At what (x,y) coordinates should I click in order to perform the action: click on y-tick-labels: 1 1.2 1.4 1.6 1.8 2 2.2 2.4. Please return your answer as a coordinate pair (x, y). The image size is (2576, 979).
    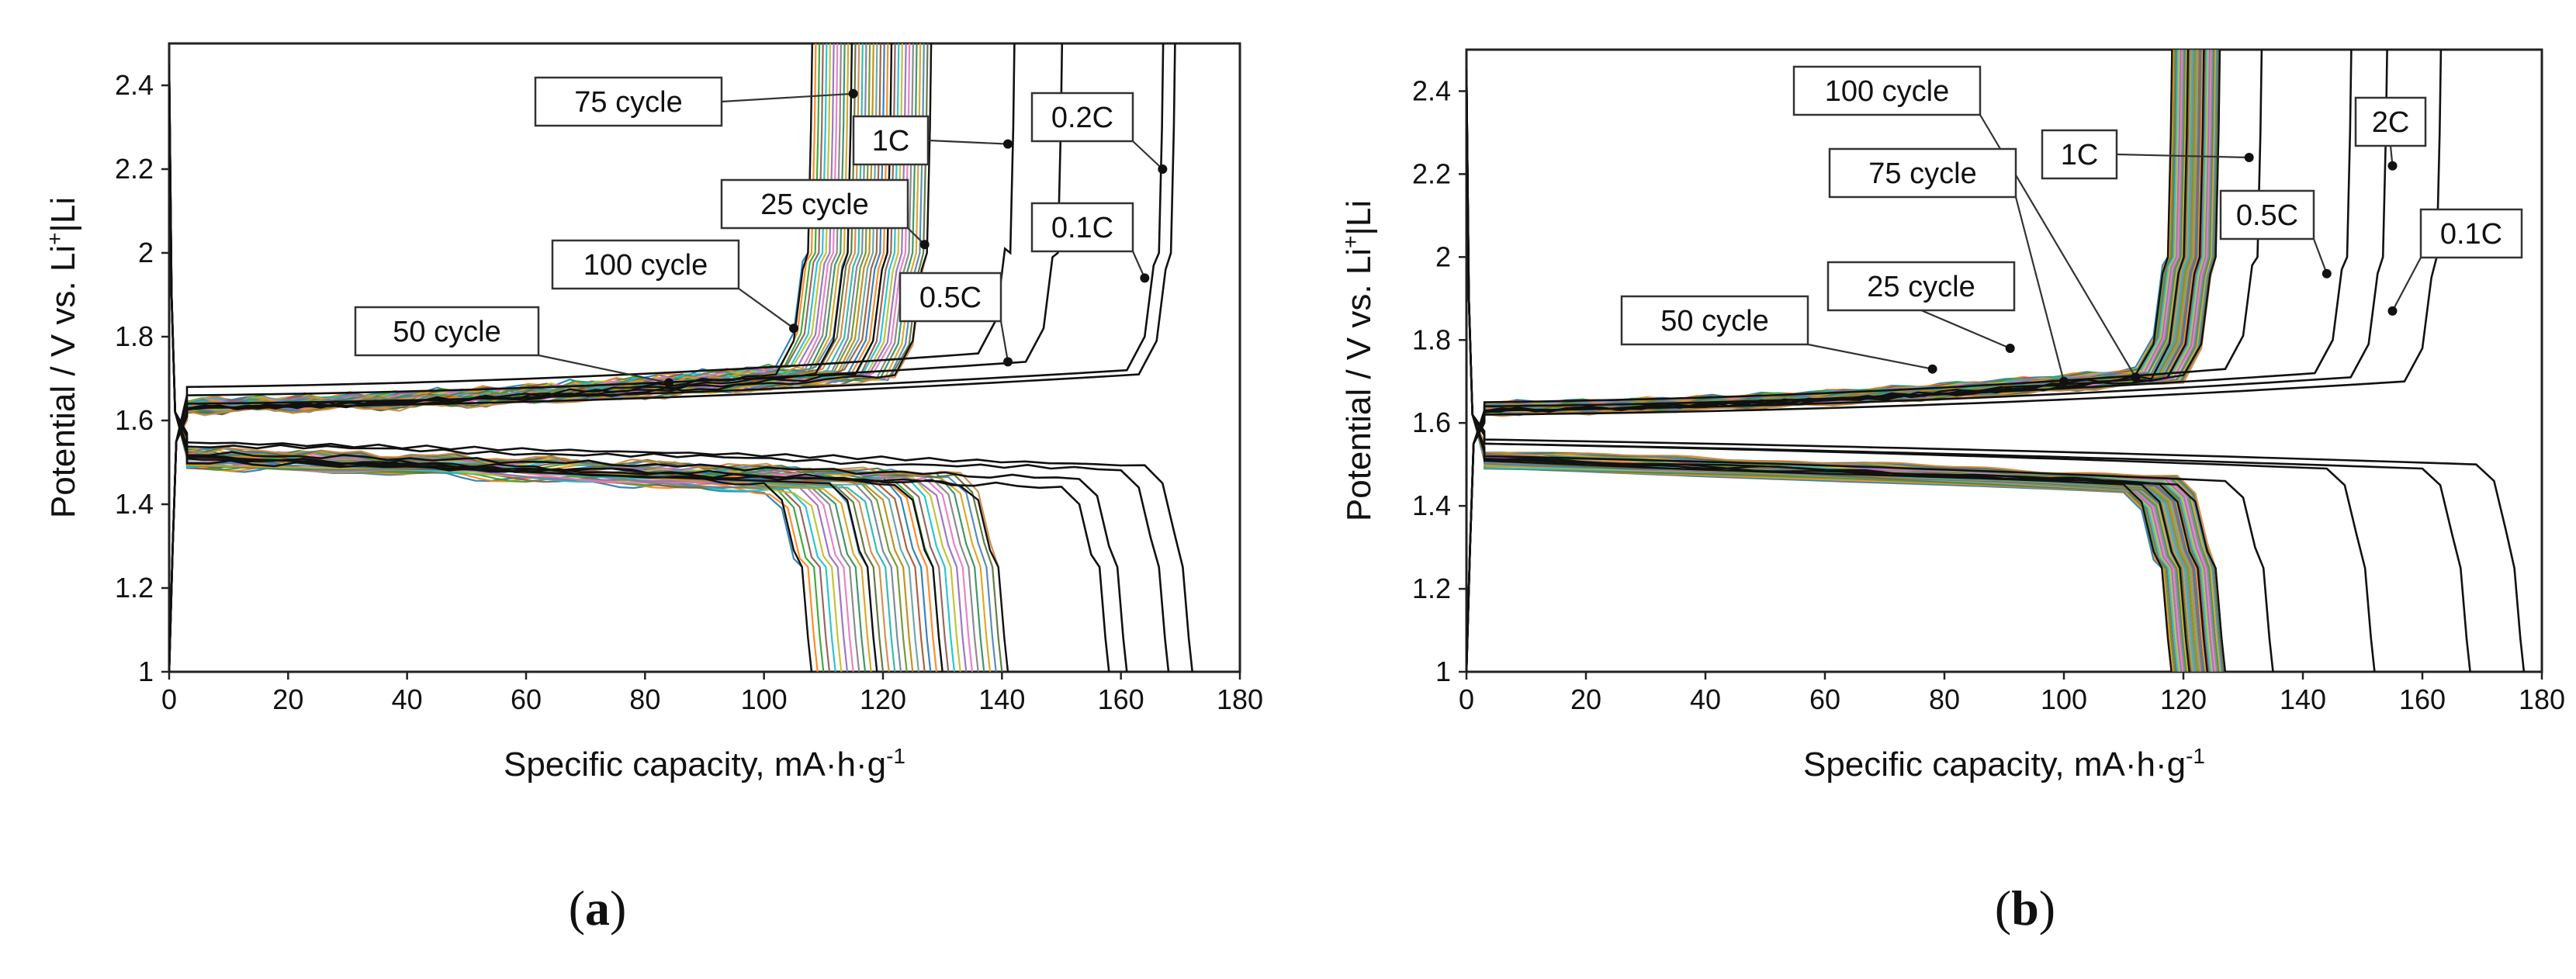
    Looking at the image, I should click on (1439, 381).